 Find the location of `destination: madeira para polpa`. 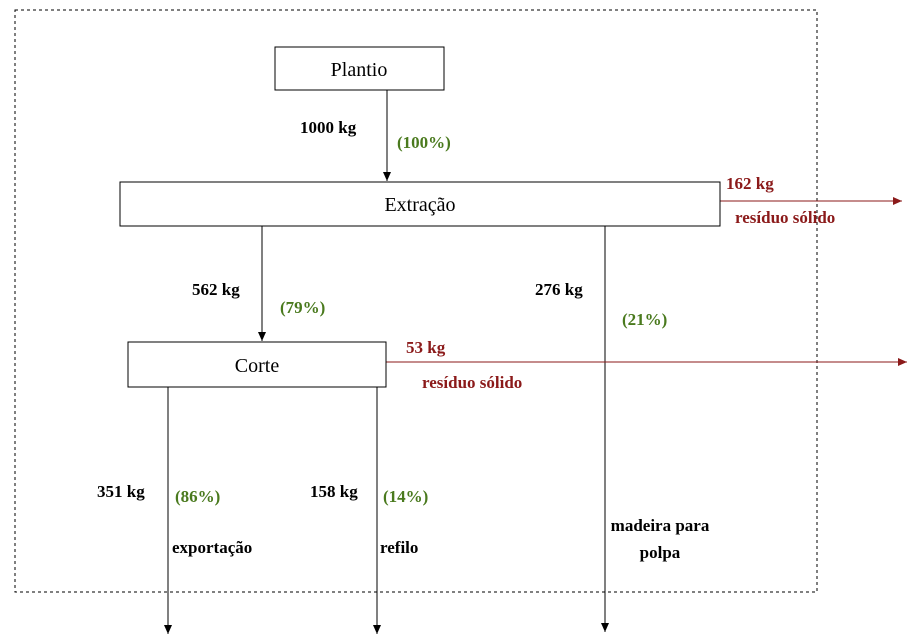

destination: madeira para polpa is located at coordinates (660, 539).